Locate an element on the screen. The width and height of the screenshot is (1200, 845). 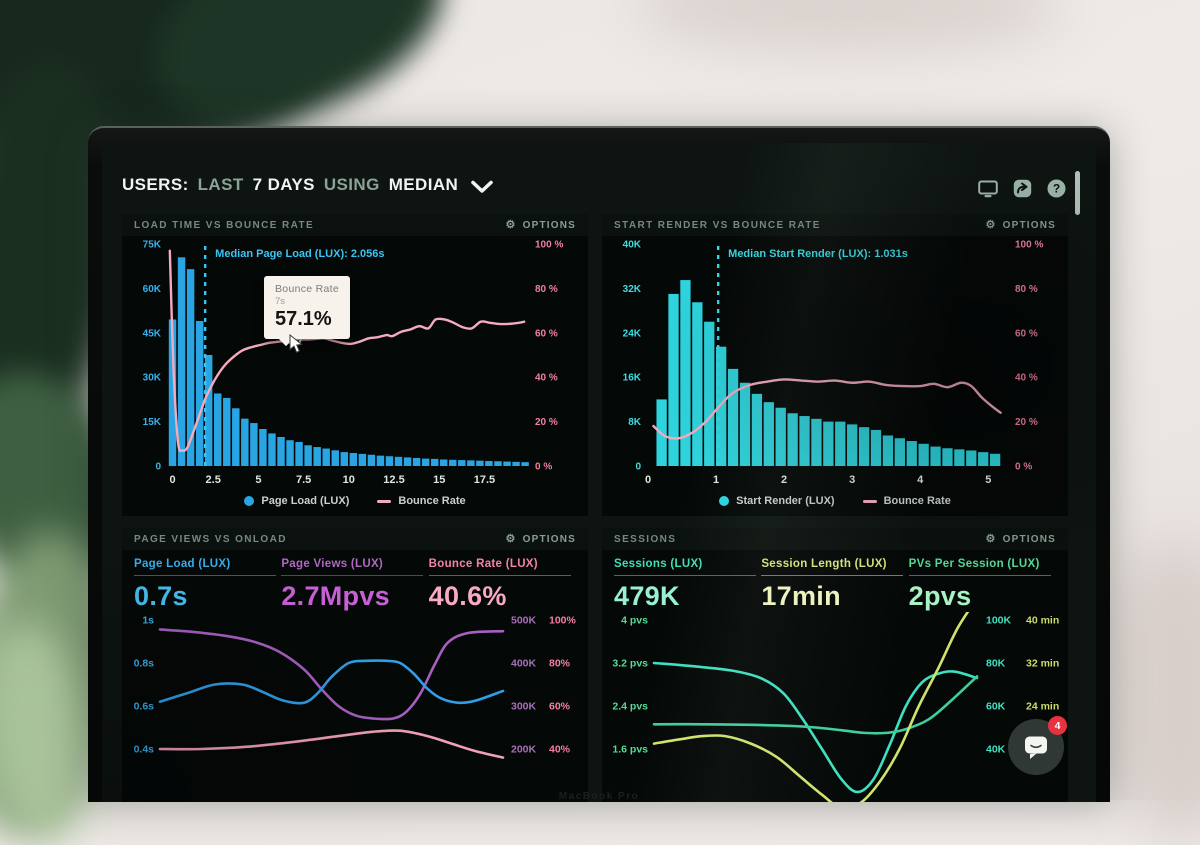
svg-text: 24K is located at coordinates (632, 333).